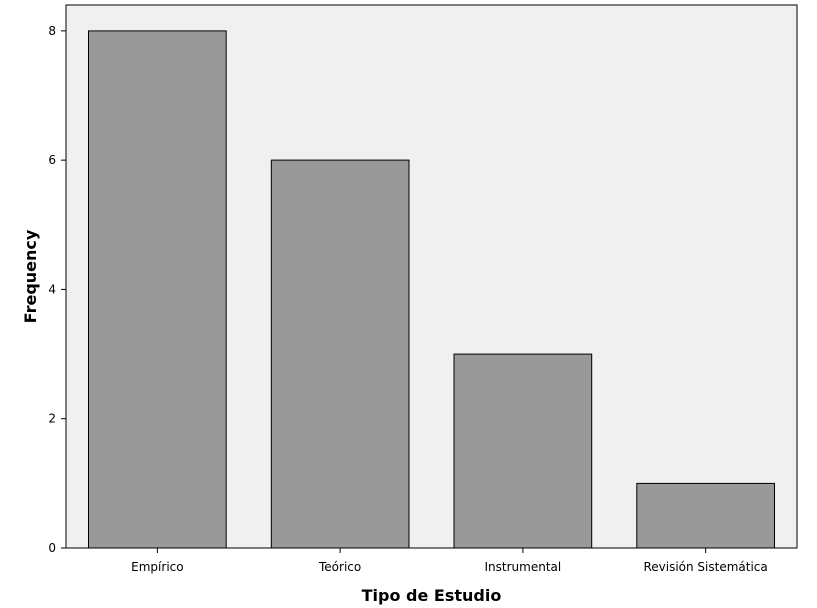  What do you see at coordinates (339, 567) in the screenshot?
I see `x-tick-label: Teórico` at bounding box center [339, 567].